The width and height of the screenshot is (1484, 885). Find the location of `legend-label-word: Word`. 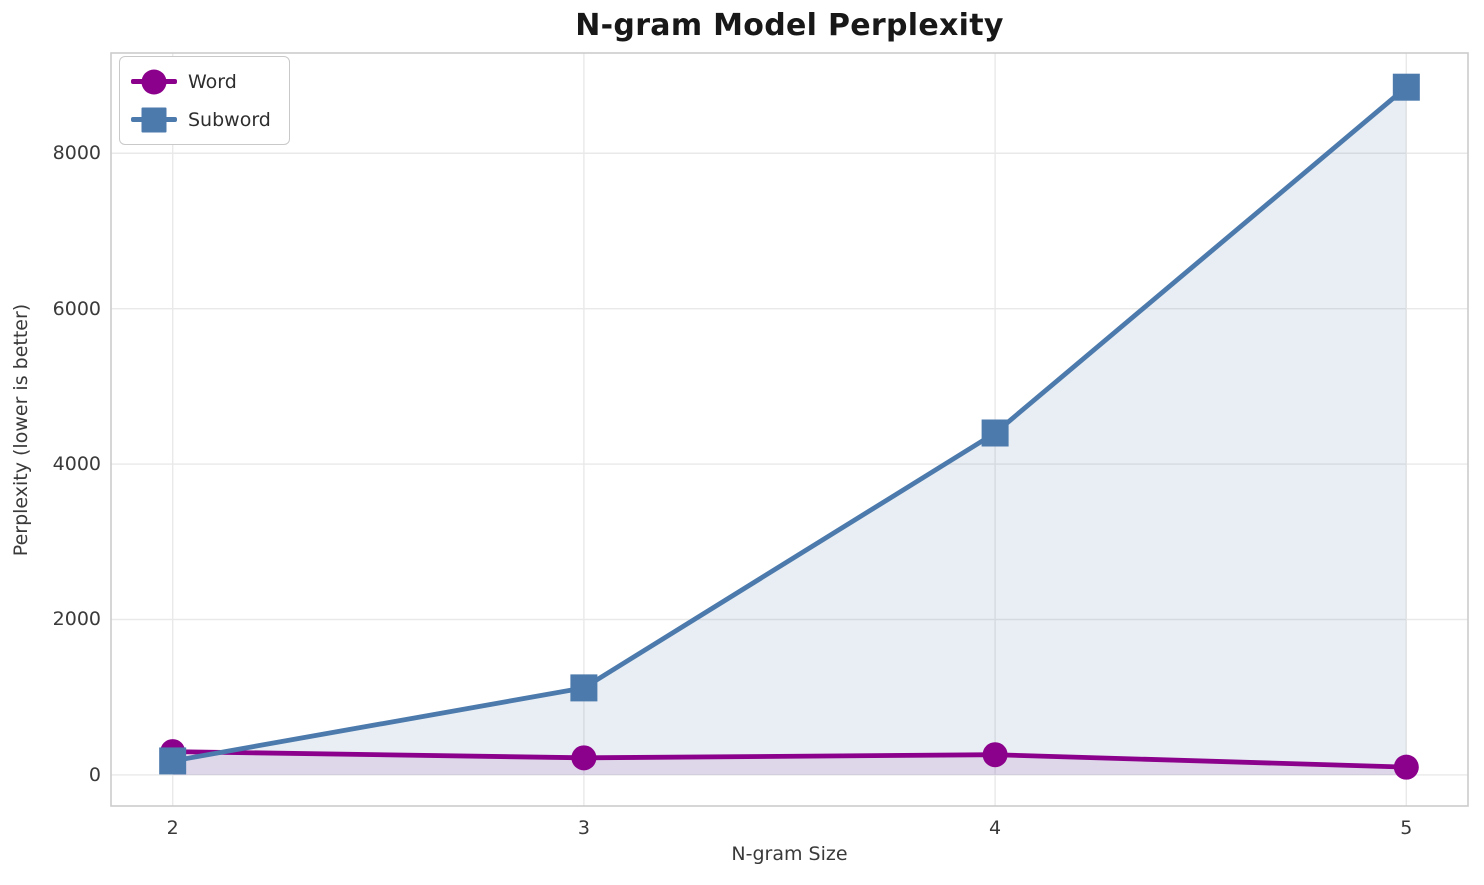

legend-label-word: Word is located at coordinates (212, 81).